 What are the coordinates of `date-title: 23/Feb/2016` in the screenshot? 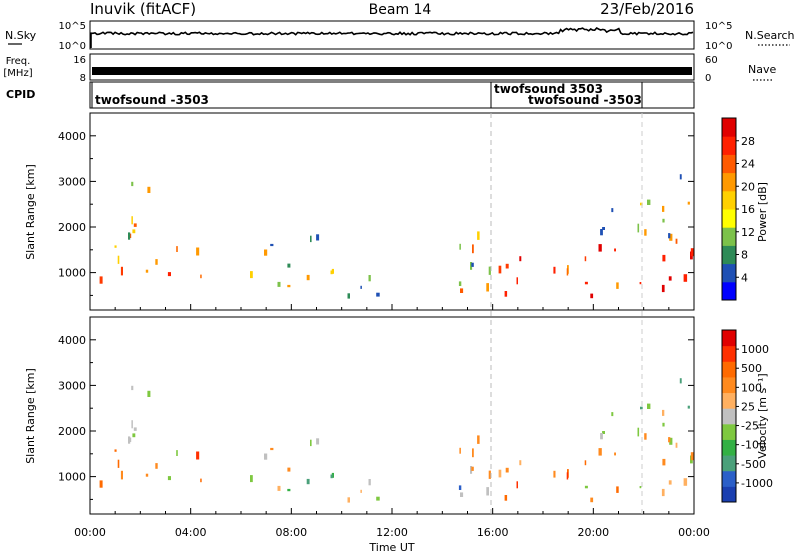 It's located at (647, 9).